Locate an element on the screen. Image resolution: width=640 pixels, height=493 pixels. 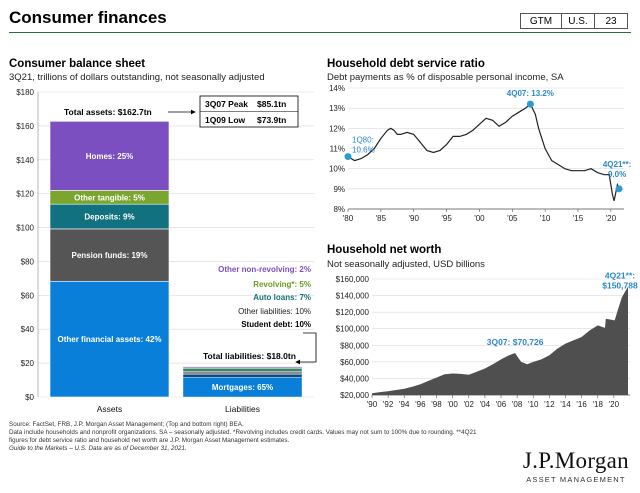
ds-start-value: 10.6% is located at coordinates (363, 150).